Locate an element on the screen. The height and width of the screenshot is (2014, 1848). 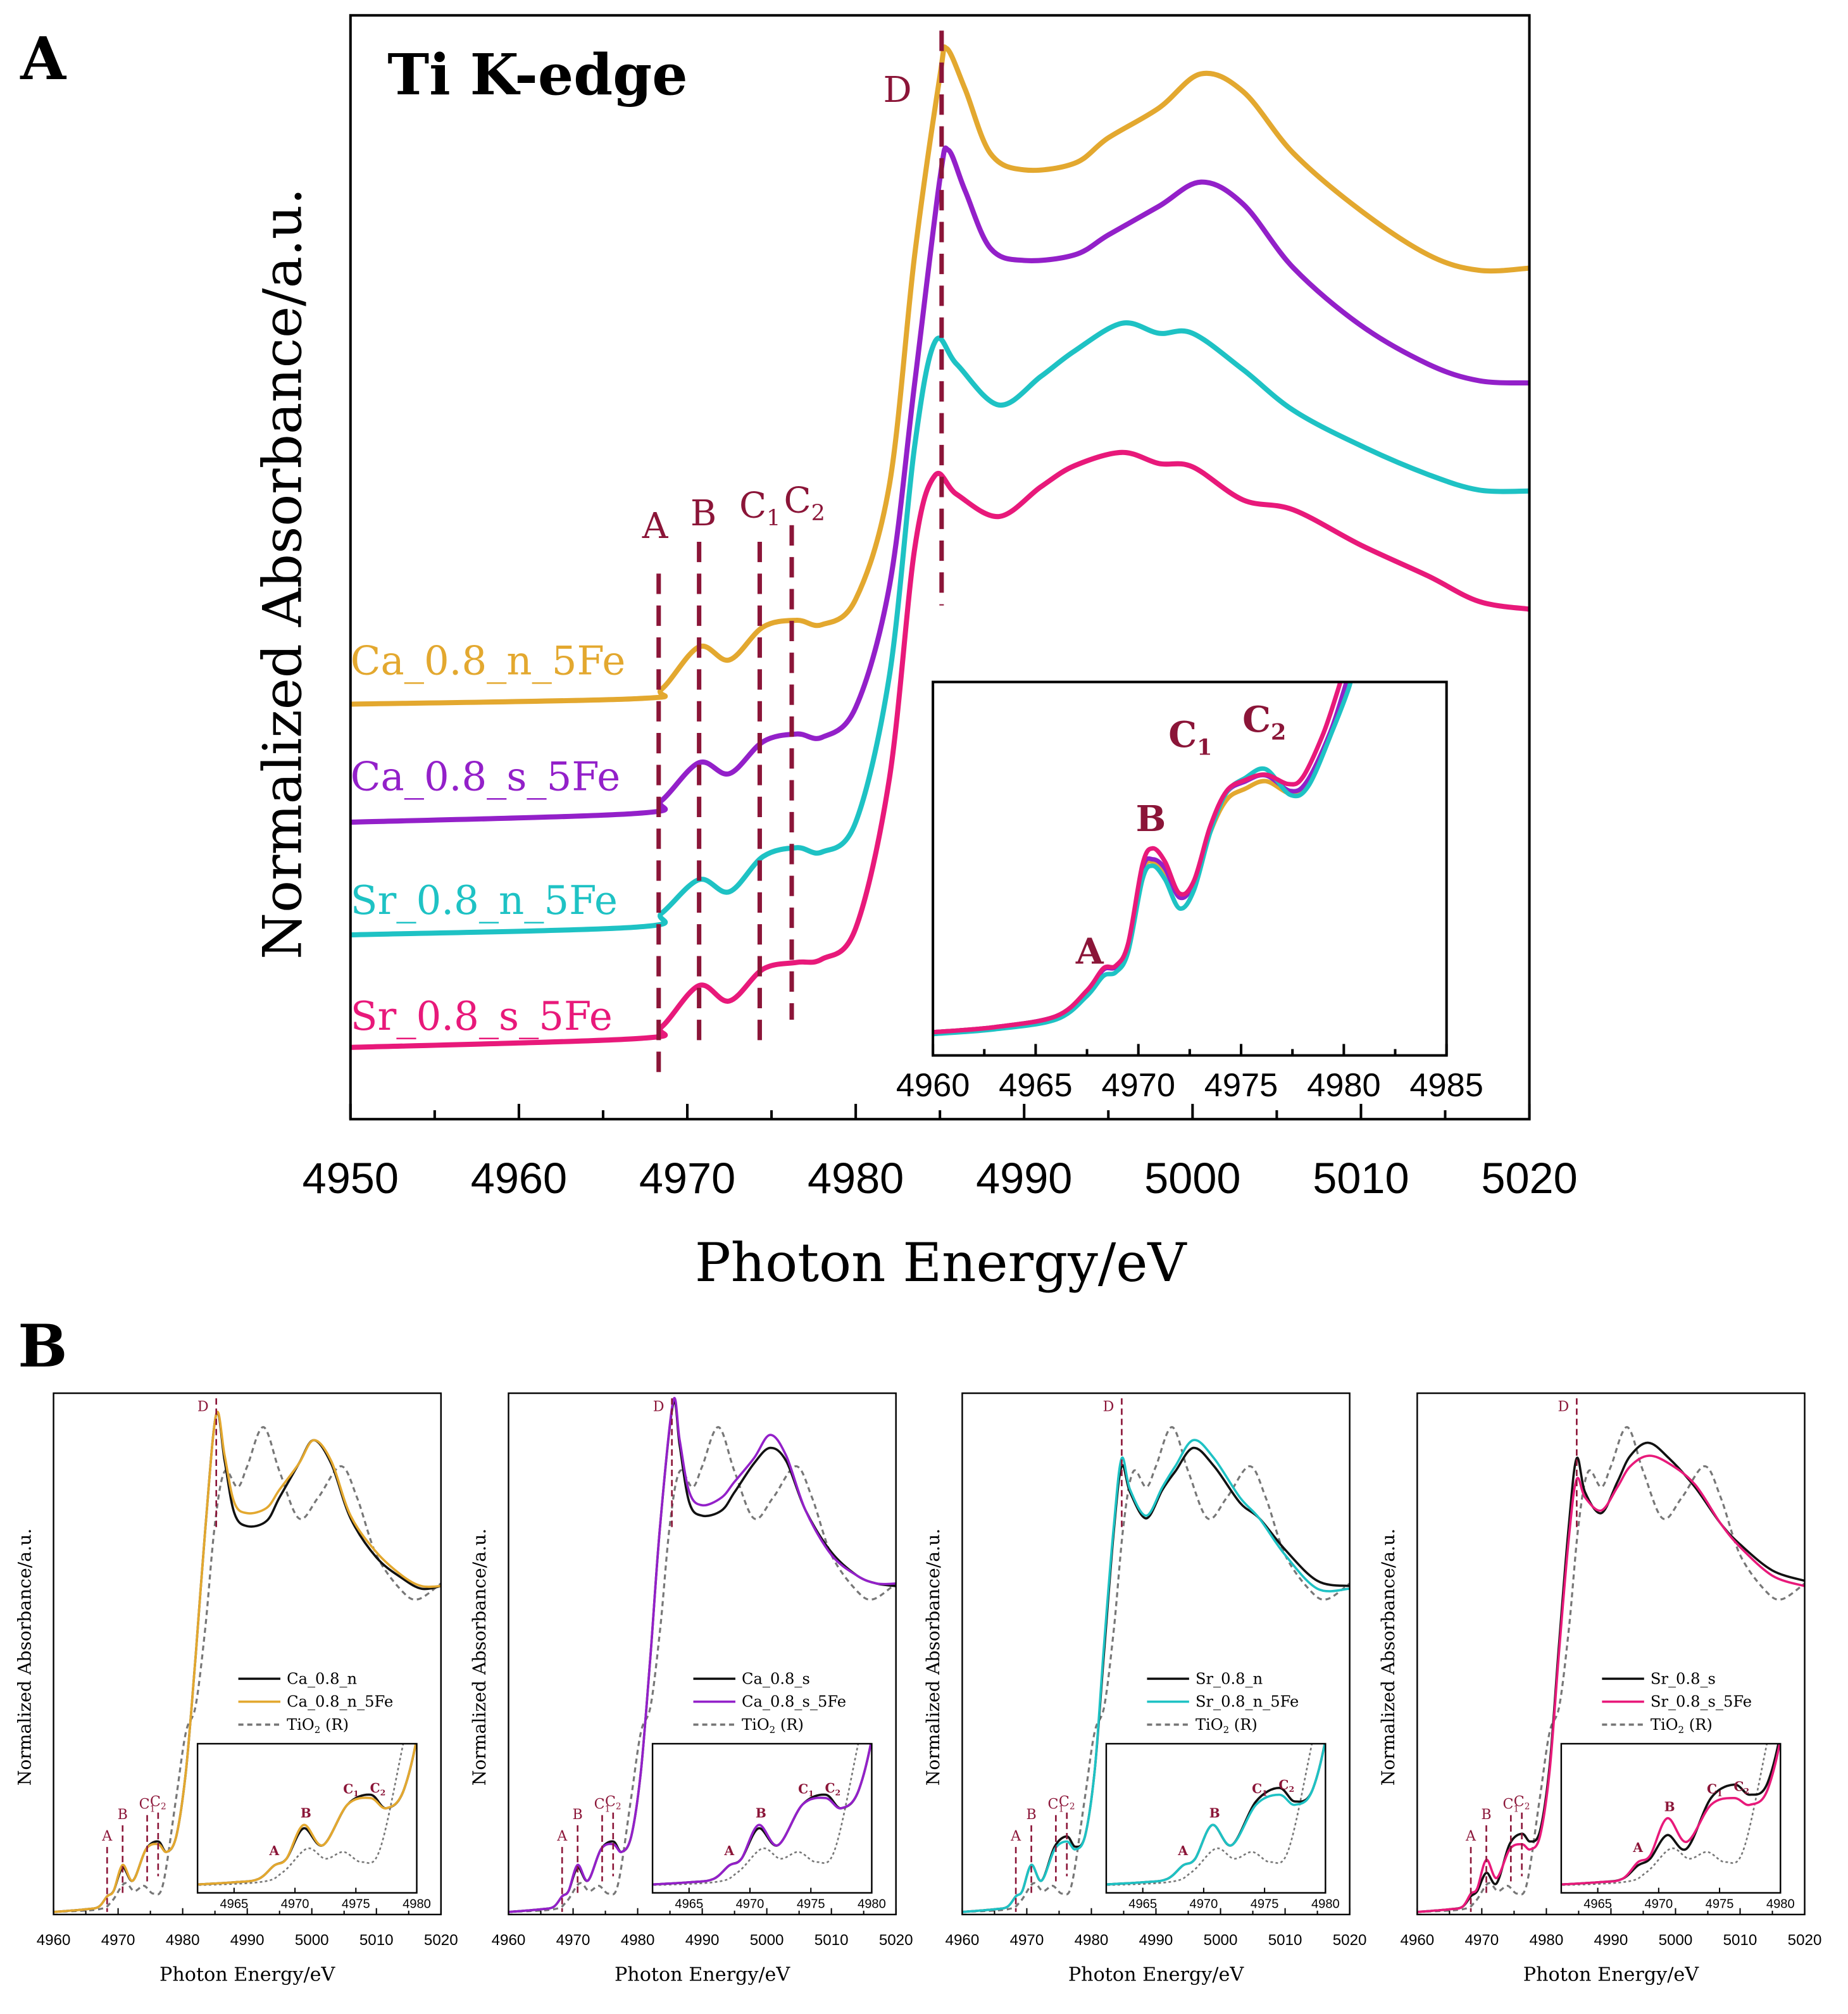
inset-peak-label-subscript: 1 is located at coordinates (811, 1793).